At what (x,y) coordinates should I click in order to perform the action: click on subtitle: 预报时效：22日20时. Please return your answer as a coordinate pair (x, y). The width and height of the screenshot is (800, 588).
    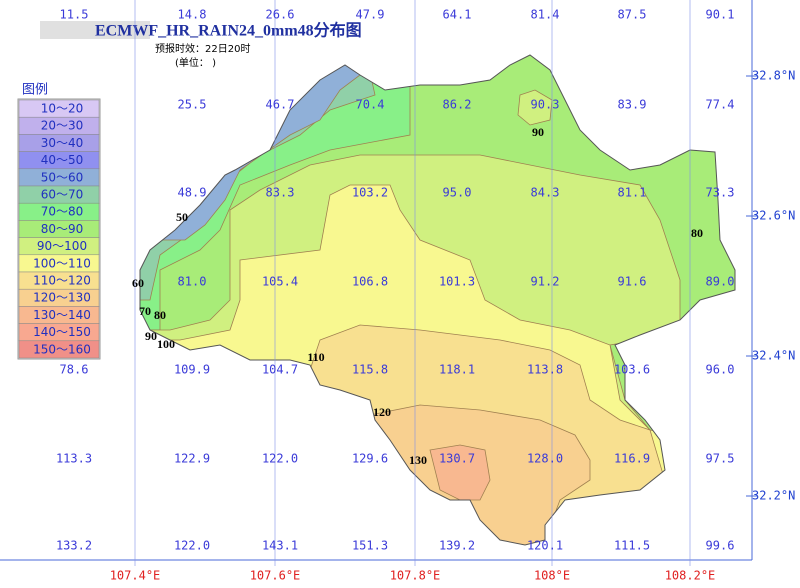
    Looking at the image, I should click on (202, 48).